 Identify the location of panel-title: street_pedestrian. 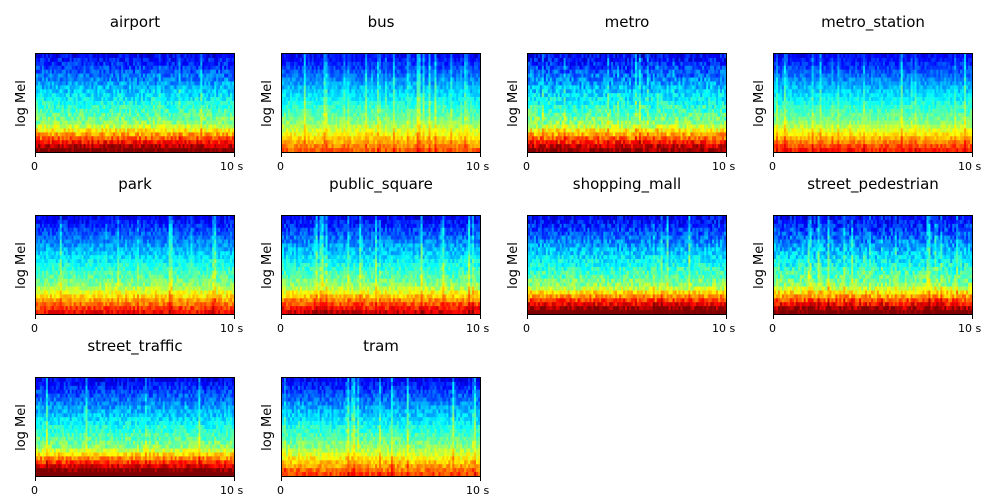
(873, 184).